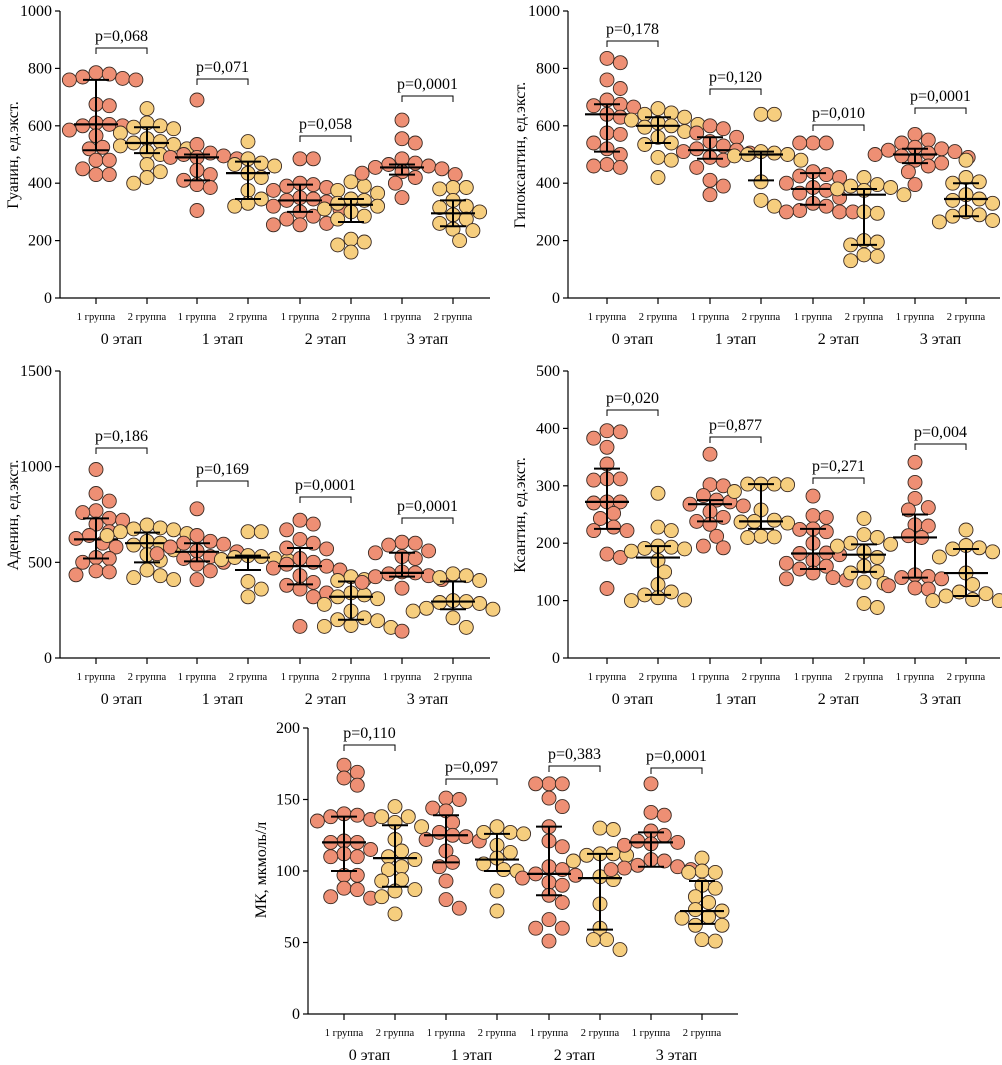 The height and width of the screenshot is (1065, 1002). I want to click on p-value-label: p=0,0001, so click(940, 96).